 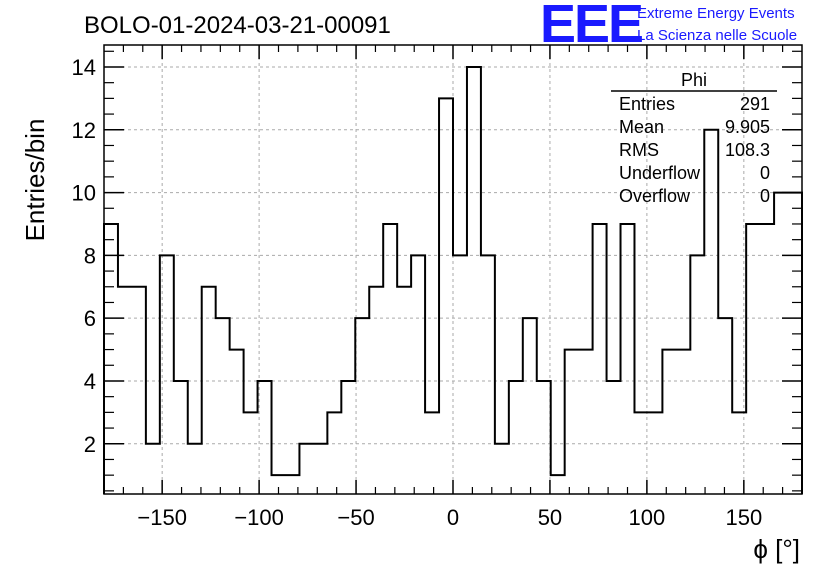 I want to click on logo-line1: Extreme Energy Events, so click(x=716, y=13).